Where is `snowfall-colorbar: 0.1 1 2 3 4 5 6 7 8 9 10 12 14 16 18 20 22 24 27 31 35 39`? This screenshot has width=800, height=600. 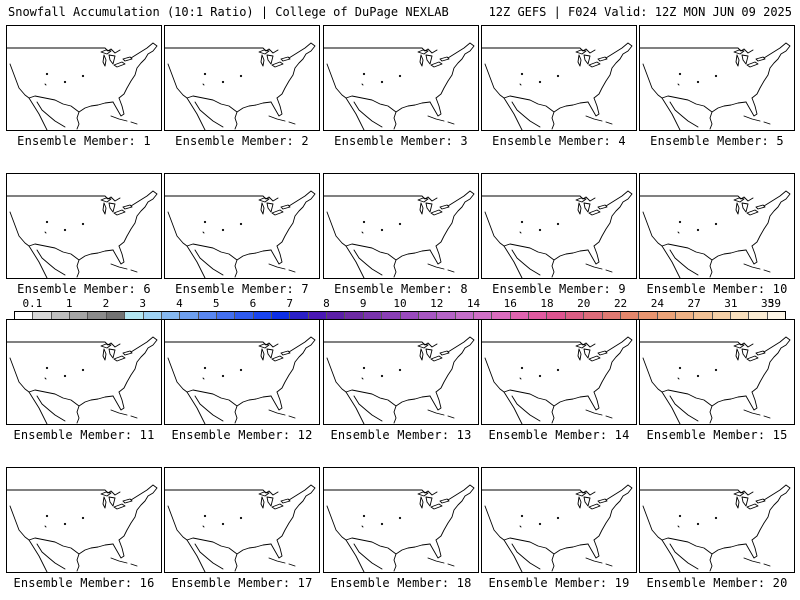 snowfall-colorbar: 0.1 1 2 3 4 5 6 7 8 9 10 12 14 16 18 20 22 24 27 31 35 39 is located at coordinates (400, 308).